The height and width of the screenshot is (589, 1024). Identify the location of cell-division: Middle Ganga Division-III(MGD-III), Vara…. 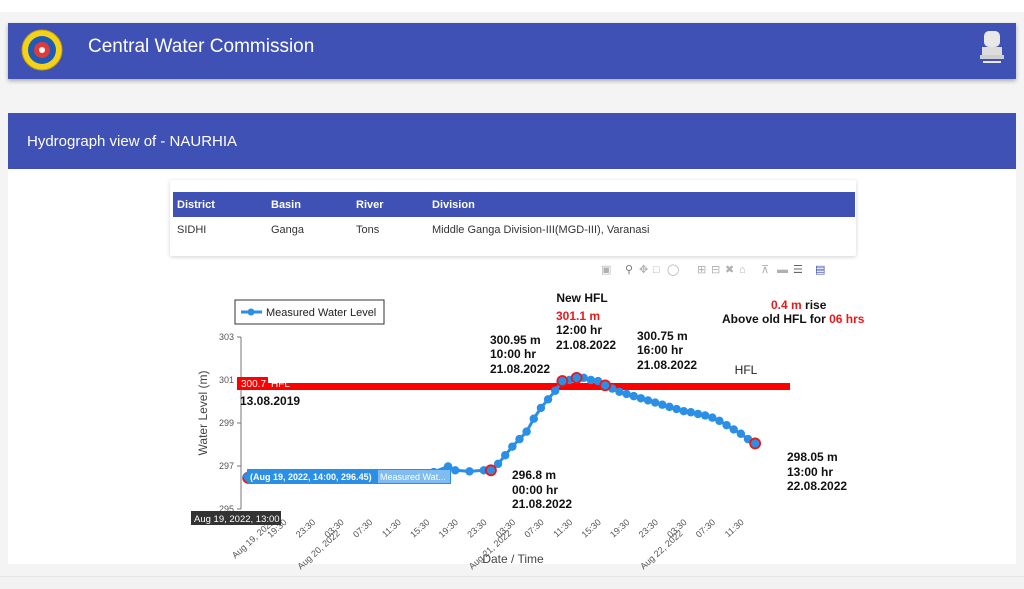
(541, 229).